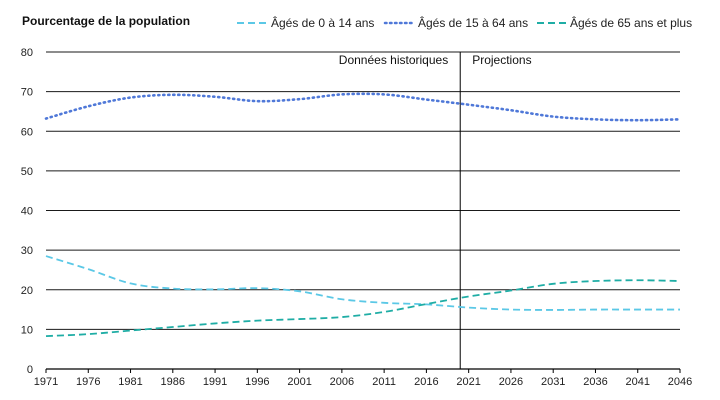  I want to click on y-tick-label: 50, so click(27, 172).